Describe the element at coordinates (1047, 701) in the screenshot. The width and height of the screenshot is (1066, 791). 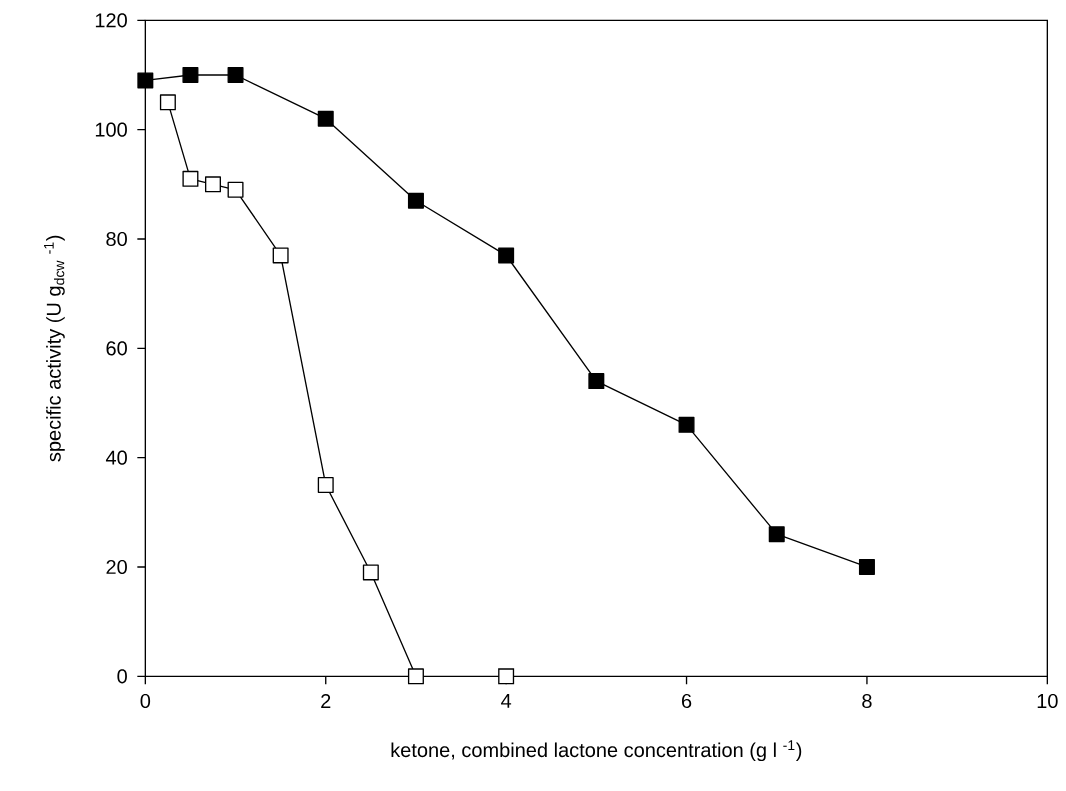
I see `x-tick-label: 10` at that location.